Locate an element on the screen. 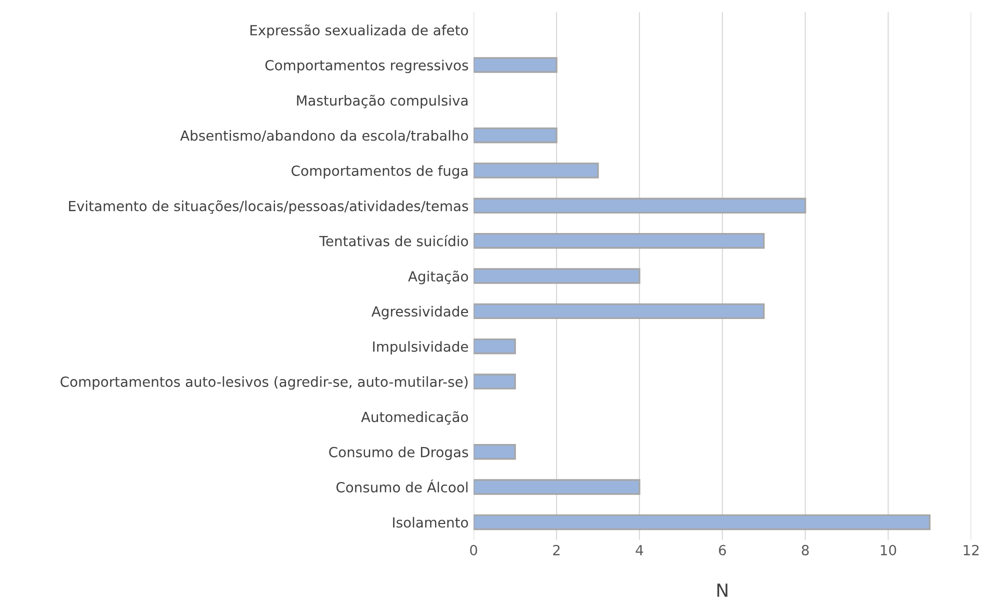 The image size is (995, 612). y-tick-label: Impulsividade is located at coordinates (420, 348).